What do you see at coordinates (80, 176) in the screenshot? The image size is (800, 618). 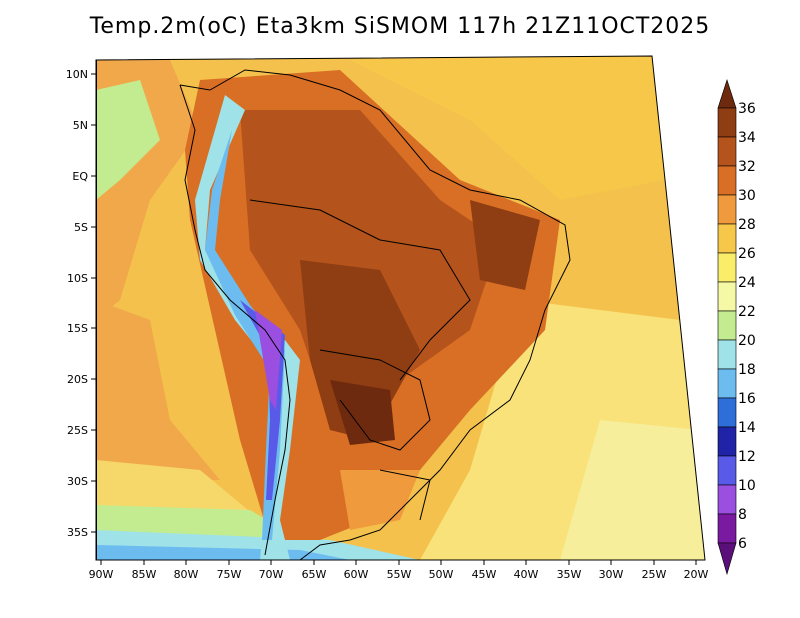 I see `lat-tick-label: EQ` at bounding box center [80, 176].